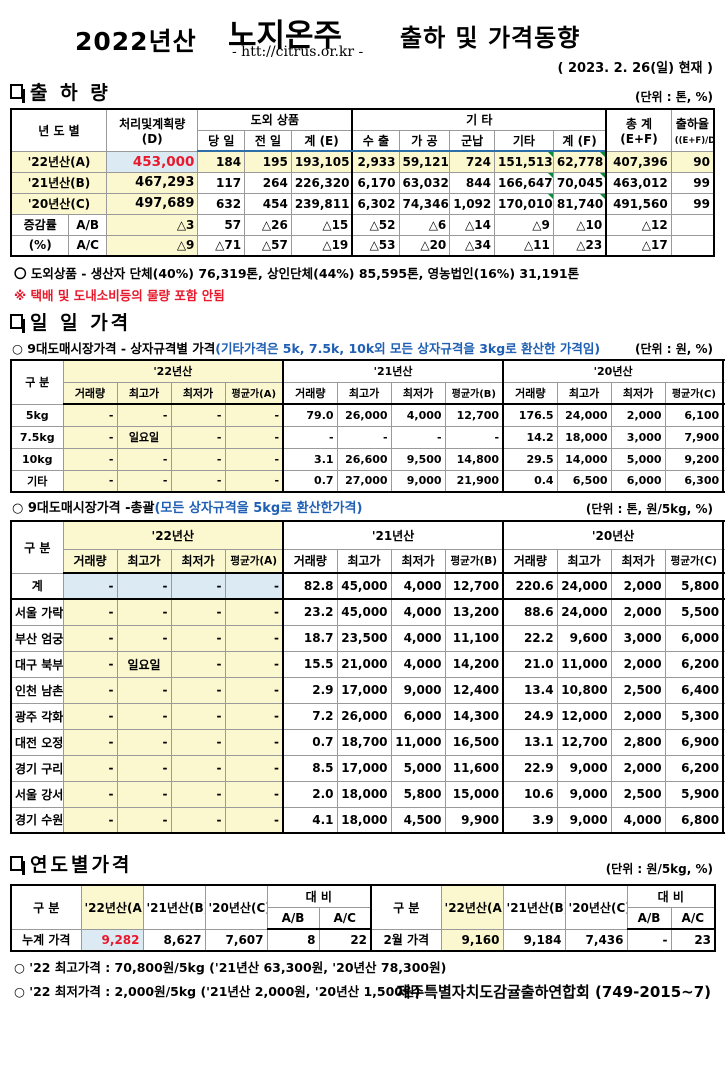  I want to click on cell-yesterday: 195, so click(268, 161).